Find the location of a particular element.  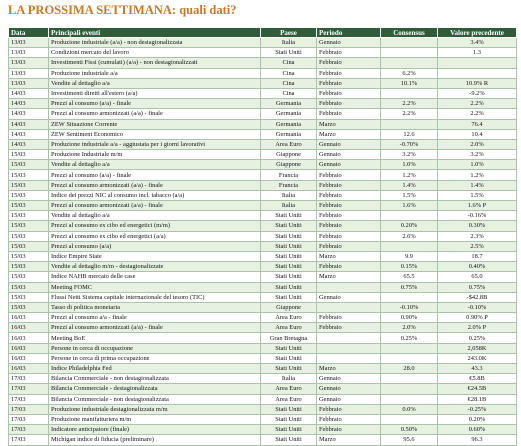

table-cell: 243.0K is located at coordinates (477, 358).